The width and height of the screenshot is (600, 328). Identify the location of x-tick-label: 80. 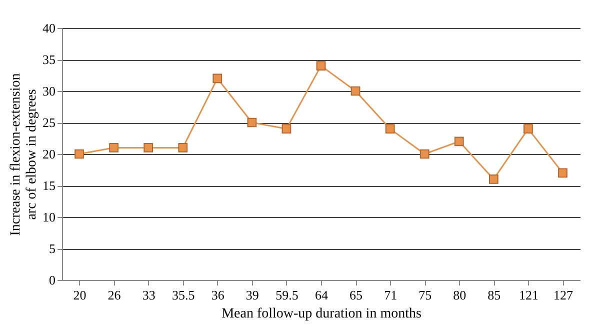
(459, 295).